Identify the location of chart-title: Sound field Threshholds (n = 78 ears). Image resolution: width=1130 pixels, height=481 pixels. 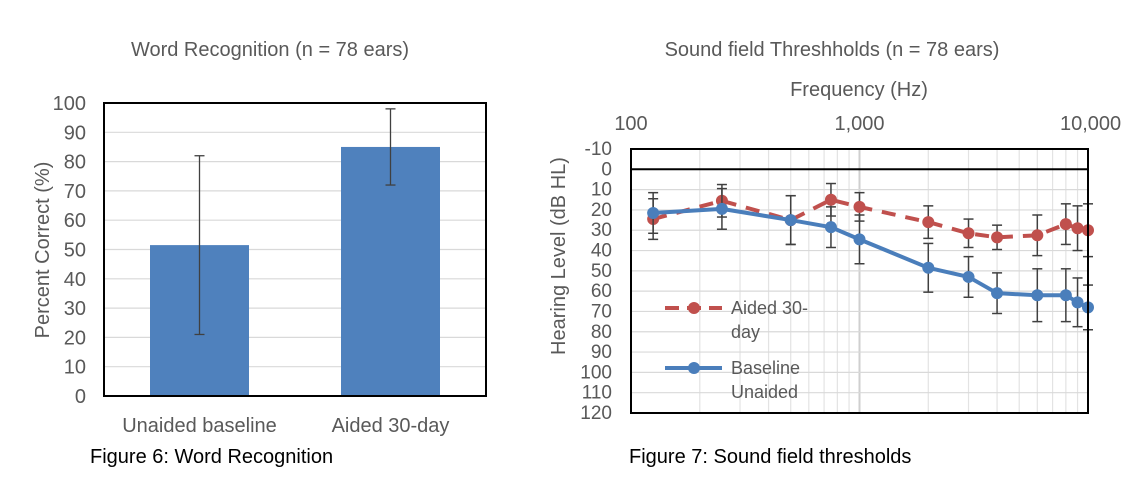
(832, 50).